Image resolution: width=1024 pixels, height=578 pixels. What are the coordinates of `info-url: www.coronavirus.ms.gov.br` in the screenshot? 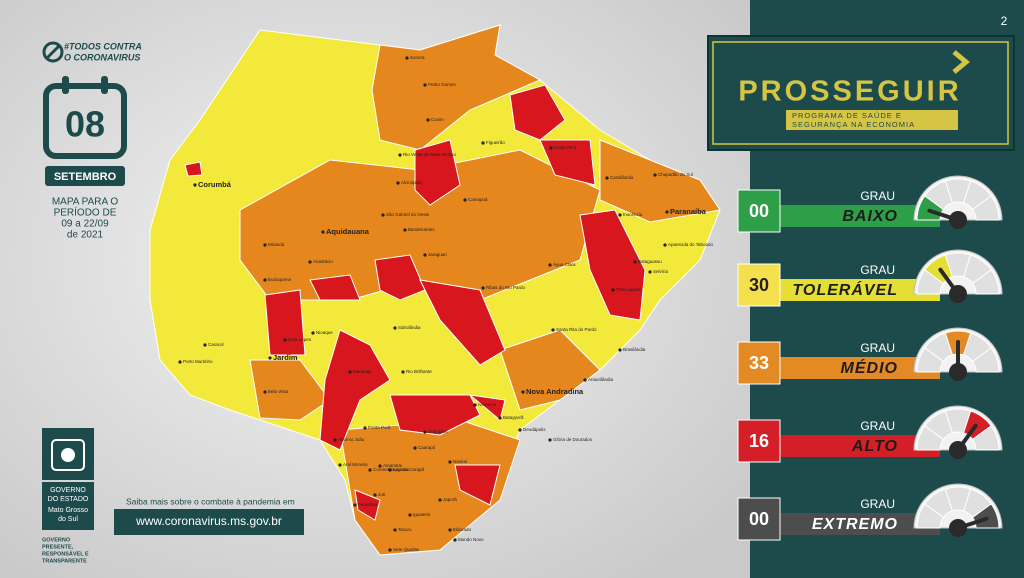 It's located at (208, 521).